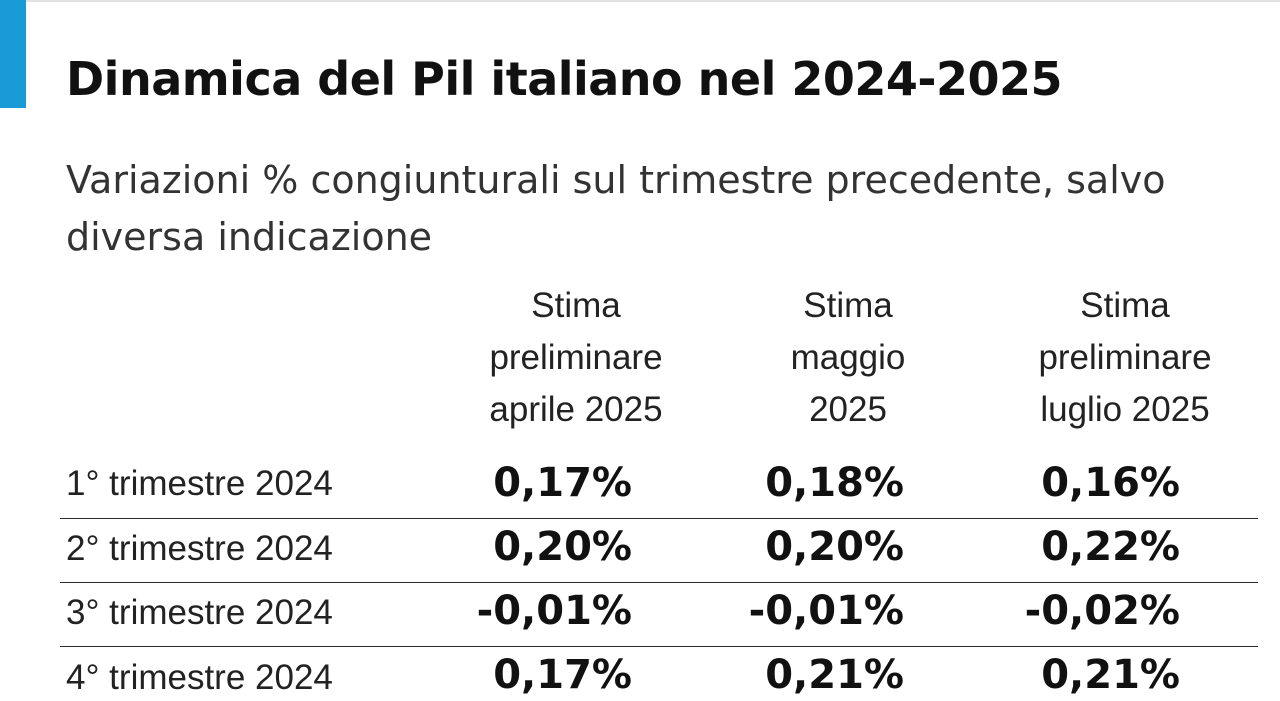 The height and width of the screenshot is (701, 1280). I want to click on top-divider, so click(640, 1).